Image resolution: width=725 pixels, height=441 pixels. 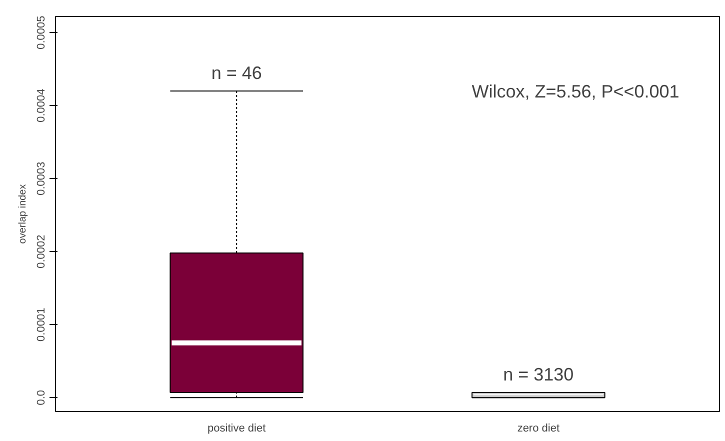 What do you see at coordinates (42, 105) in the screenshot?
I see `y-tick-label: 0.0004` at bounding box center [42, 105].